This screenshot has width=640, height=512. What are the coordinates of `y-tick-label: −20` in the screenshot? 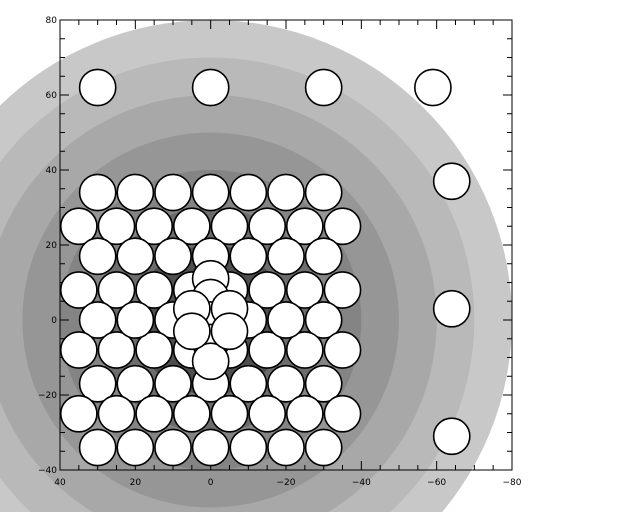 It's located at (47, 396).